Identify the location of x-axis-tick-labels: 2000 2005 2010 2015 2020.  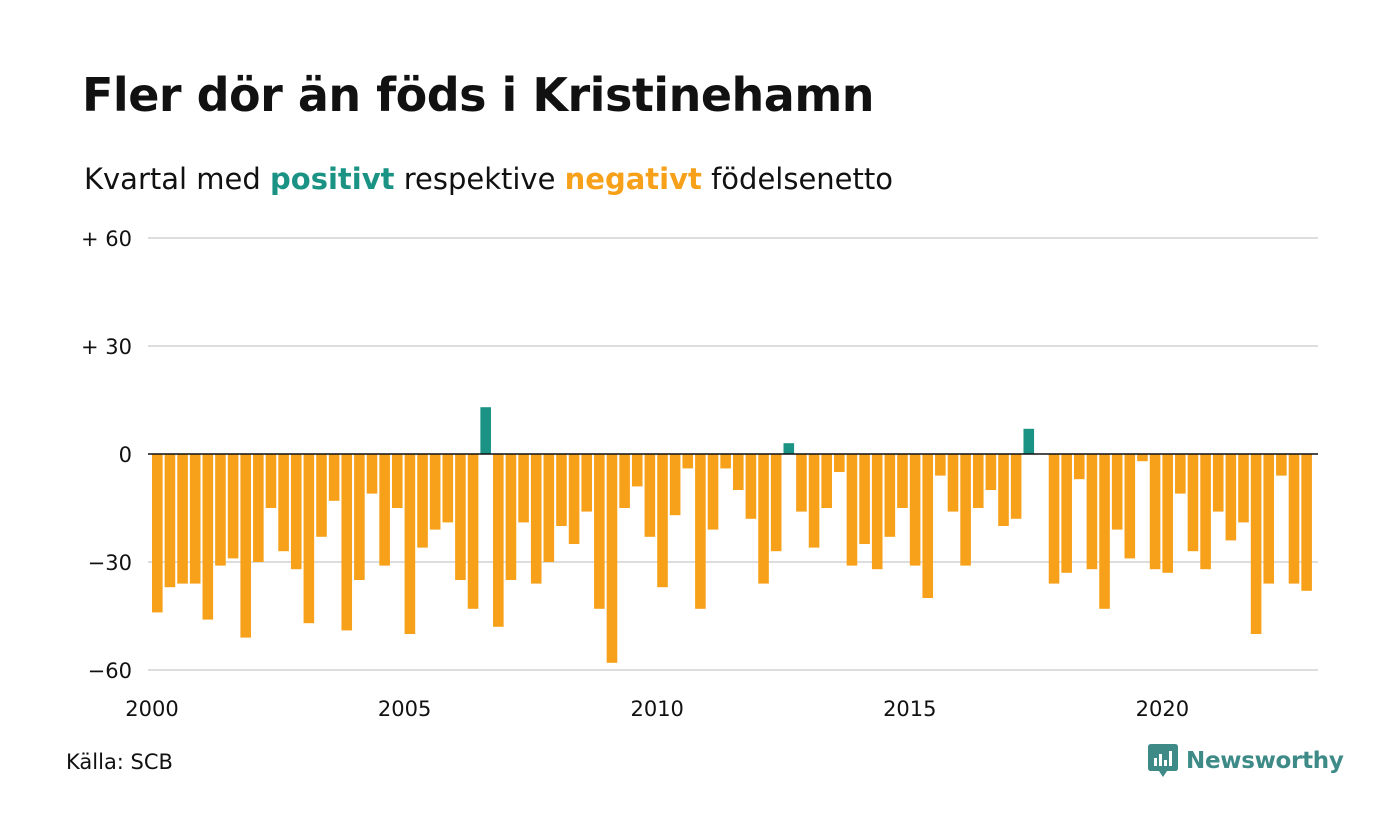
(657, 709).